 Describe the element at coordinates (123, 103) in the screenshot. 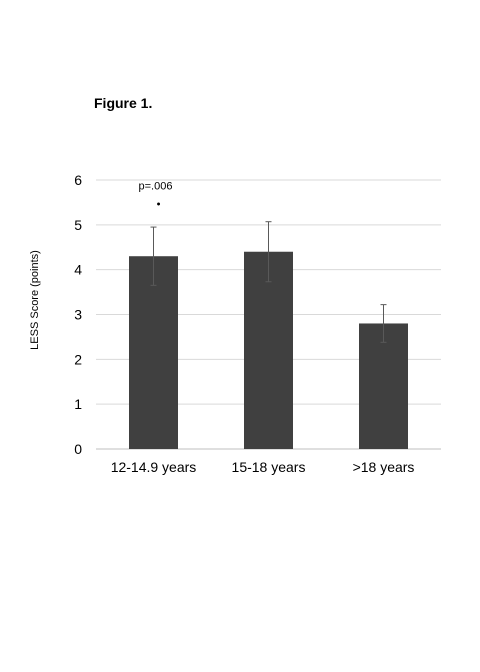

I see `figure-label: Figure 1.` at that location.